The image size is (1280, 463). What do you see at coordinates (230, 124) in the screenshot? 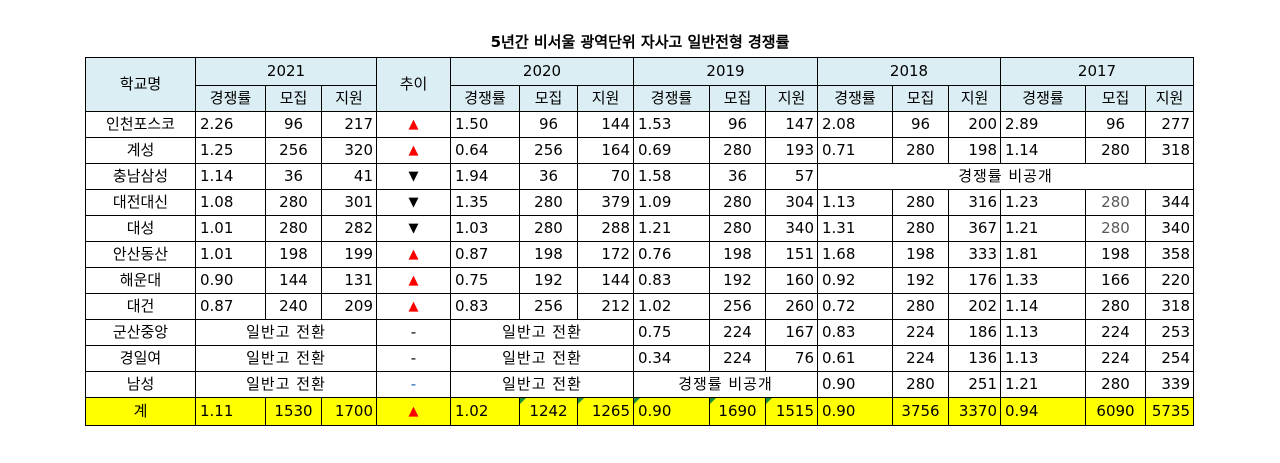
I see `cell-rate: 2.26` at bounding box center [230, 124].